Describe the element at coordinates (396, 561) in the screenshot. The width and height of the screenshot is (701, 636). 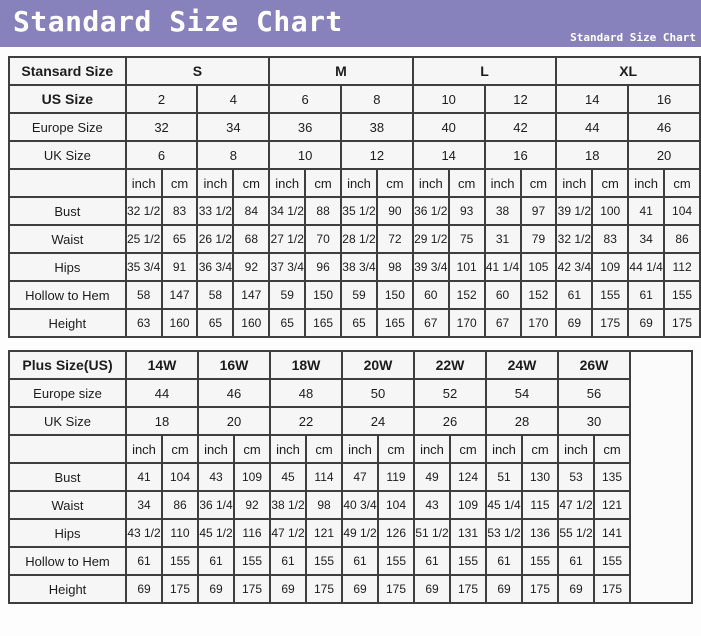
I see `measurement-value-cell: 155` at that location.